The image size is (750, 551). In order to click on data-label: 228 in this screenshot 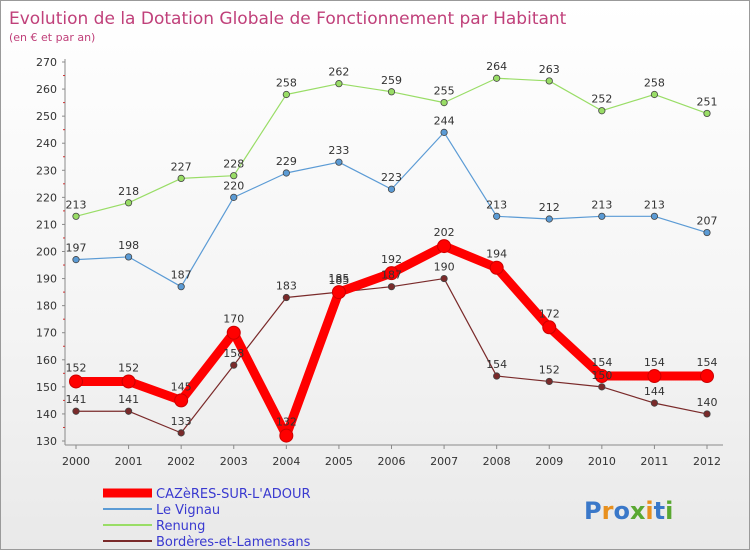, I will do `click(233, 164)`.